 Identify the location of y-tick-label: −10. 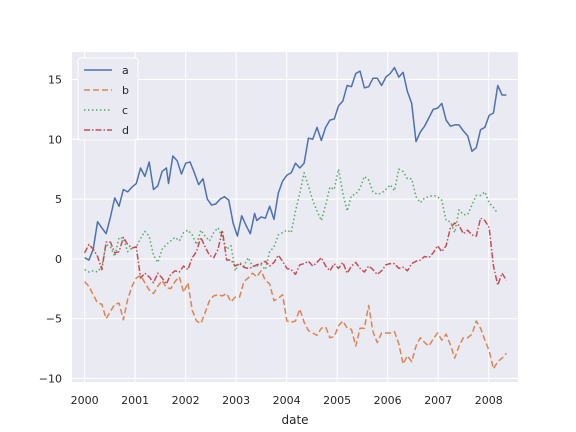
(50, 378).